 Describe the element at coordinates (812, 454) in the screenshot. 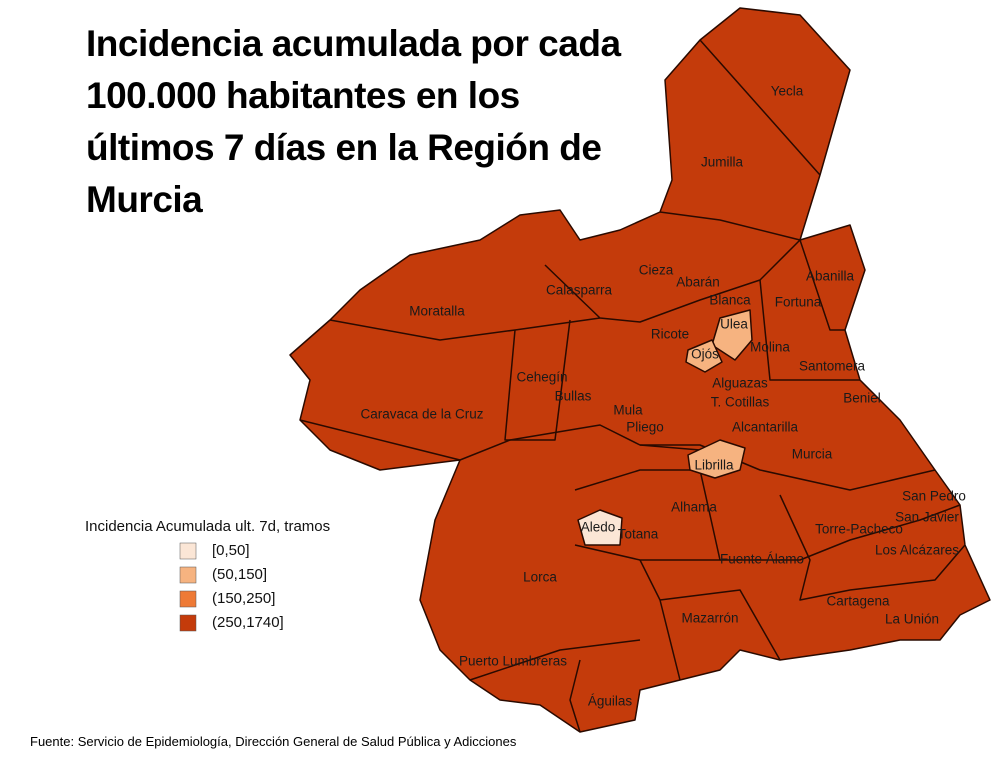

I see `municipality-label: Murcia` at that location.